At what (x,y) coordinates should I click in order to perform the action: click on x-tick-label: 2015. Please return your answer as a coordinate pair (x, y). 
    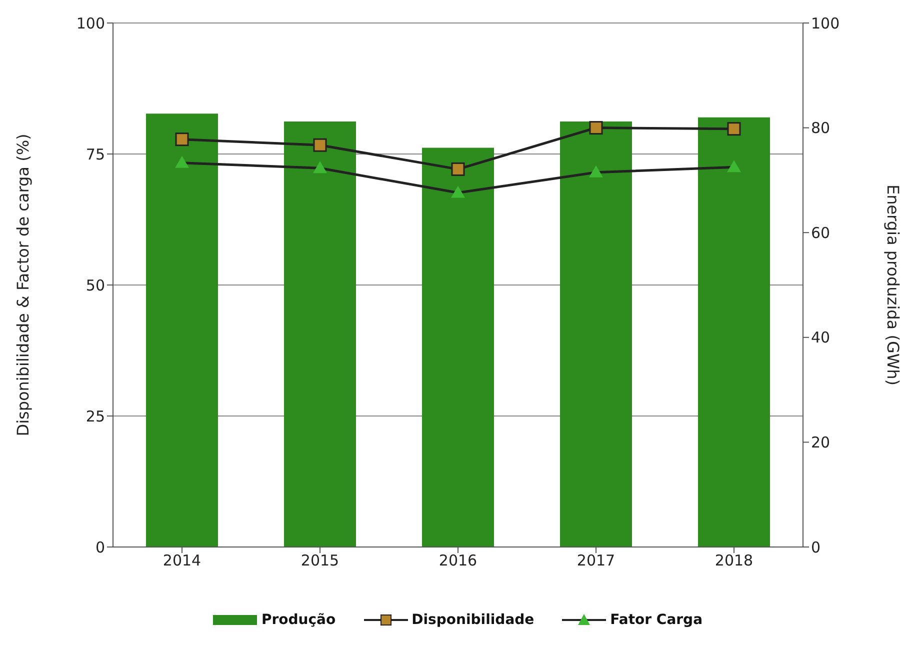
    Looking at the image, I should click on (320, 561).